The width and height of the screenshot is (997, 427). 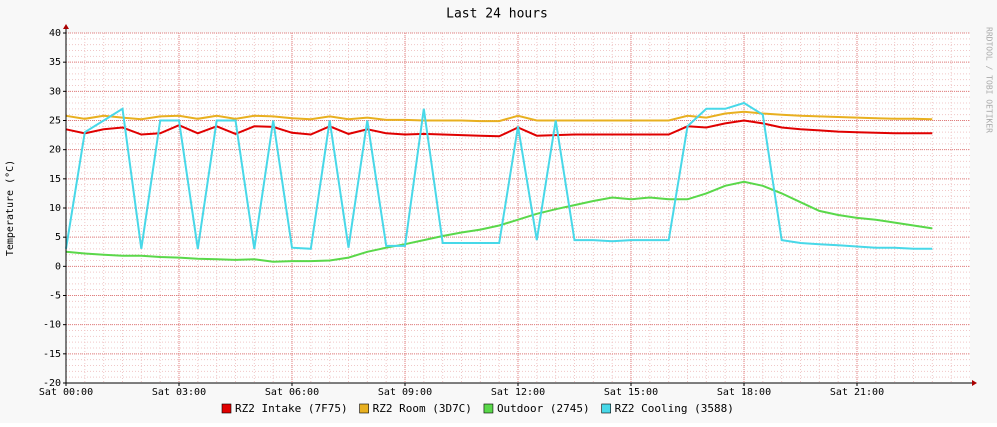 I want to click on x-tick-label: Sat 15:00, so click(x=631, y=392).